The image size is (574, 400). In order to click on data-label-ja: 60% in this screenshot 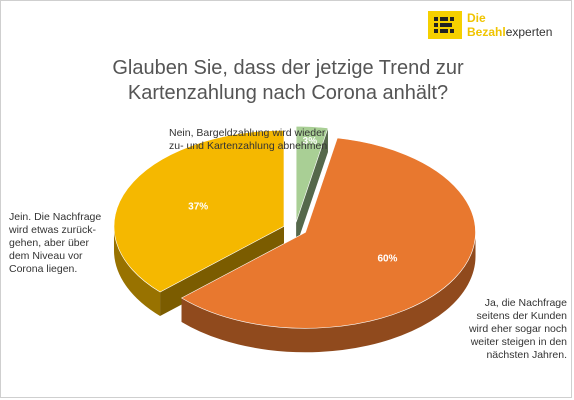, I will do `click(387, 259)`.